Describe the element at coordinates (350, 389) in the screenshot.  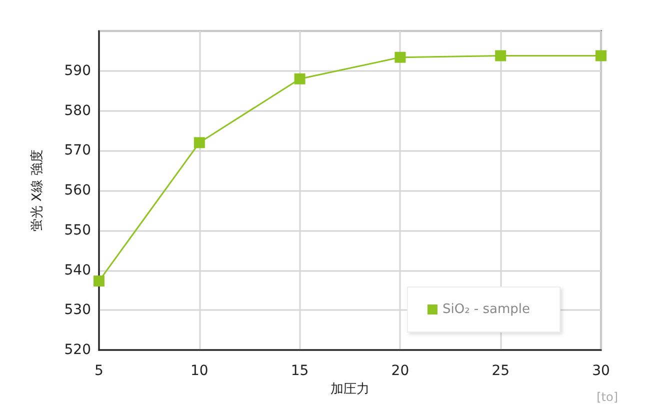
I see `x-axis-title: 加圧力` at that location.